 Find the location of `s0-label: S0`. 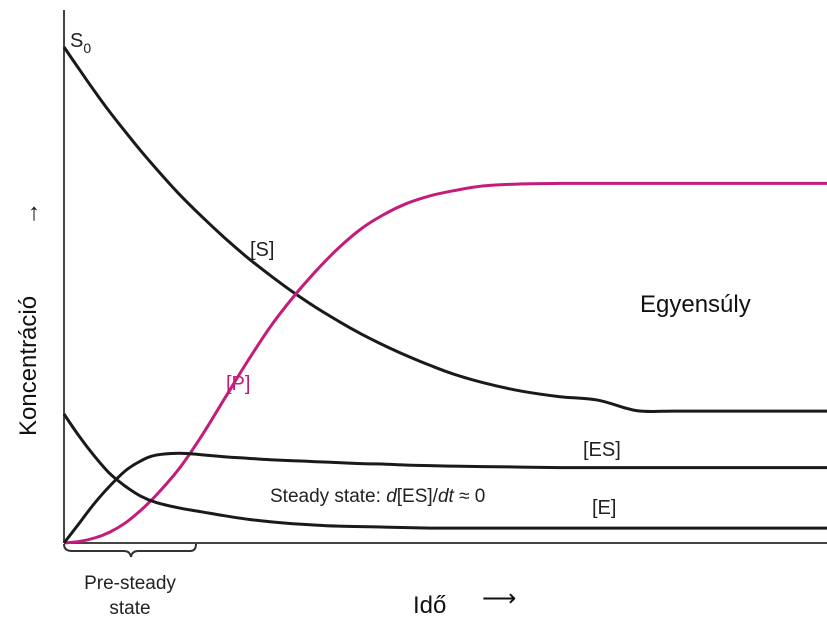

s0-label: S0 is located at coordinates (80, 43).